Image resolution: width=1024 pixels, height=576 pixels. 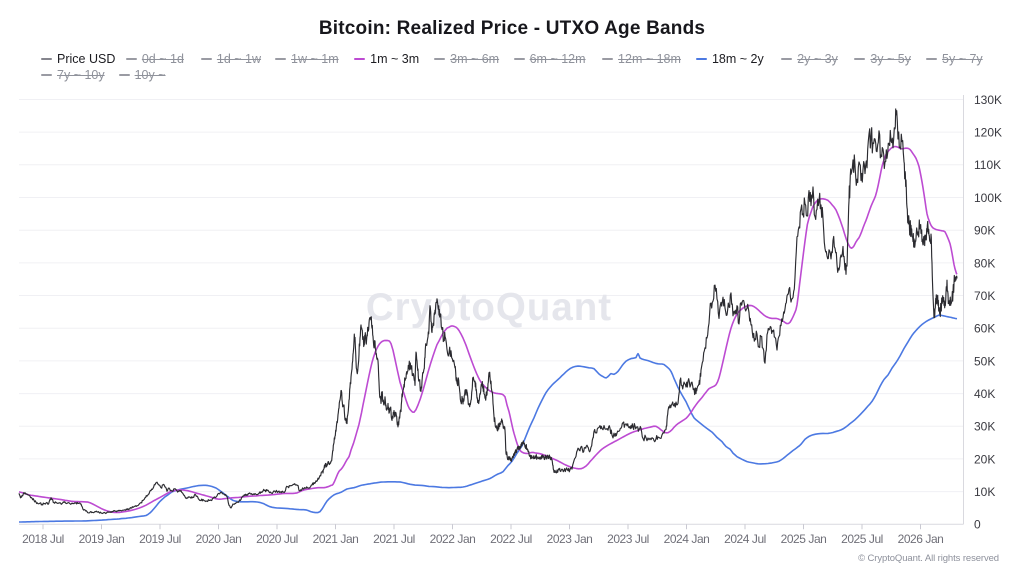 What do you see at coordinates (988, 133) in the screenshot?
I see `svg-text: 120K` at bounding box center [988, 133].